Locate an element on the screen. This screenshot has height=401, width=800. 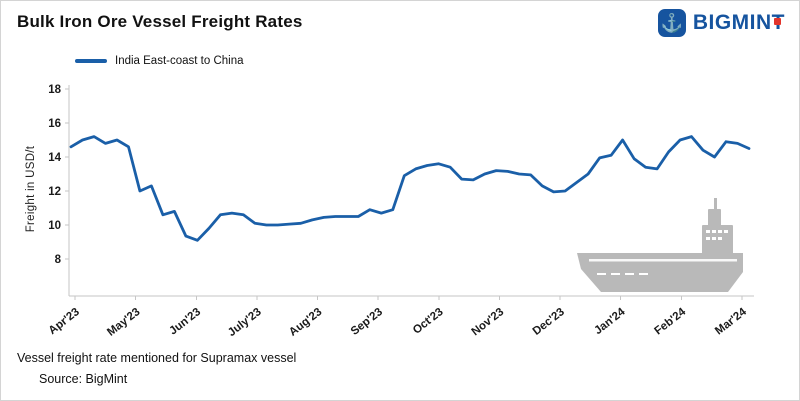
y-tick-label: 14 is located at coordinates (54, 158).